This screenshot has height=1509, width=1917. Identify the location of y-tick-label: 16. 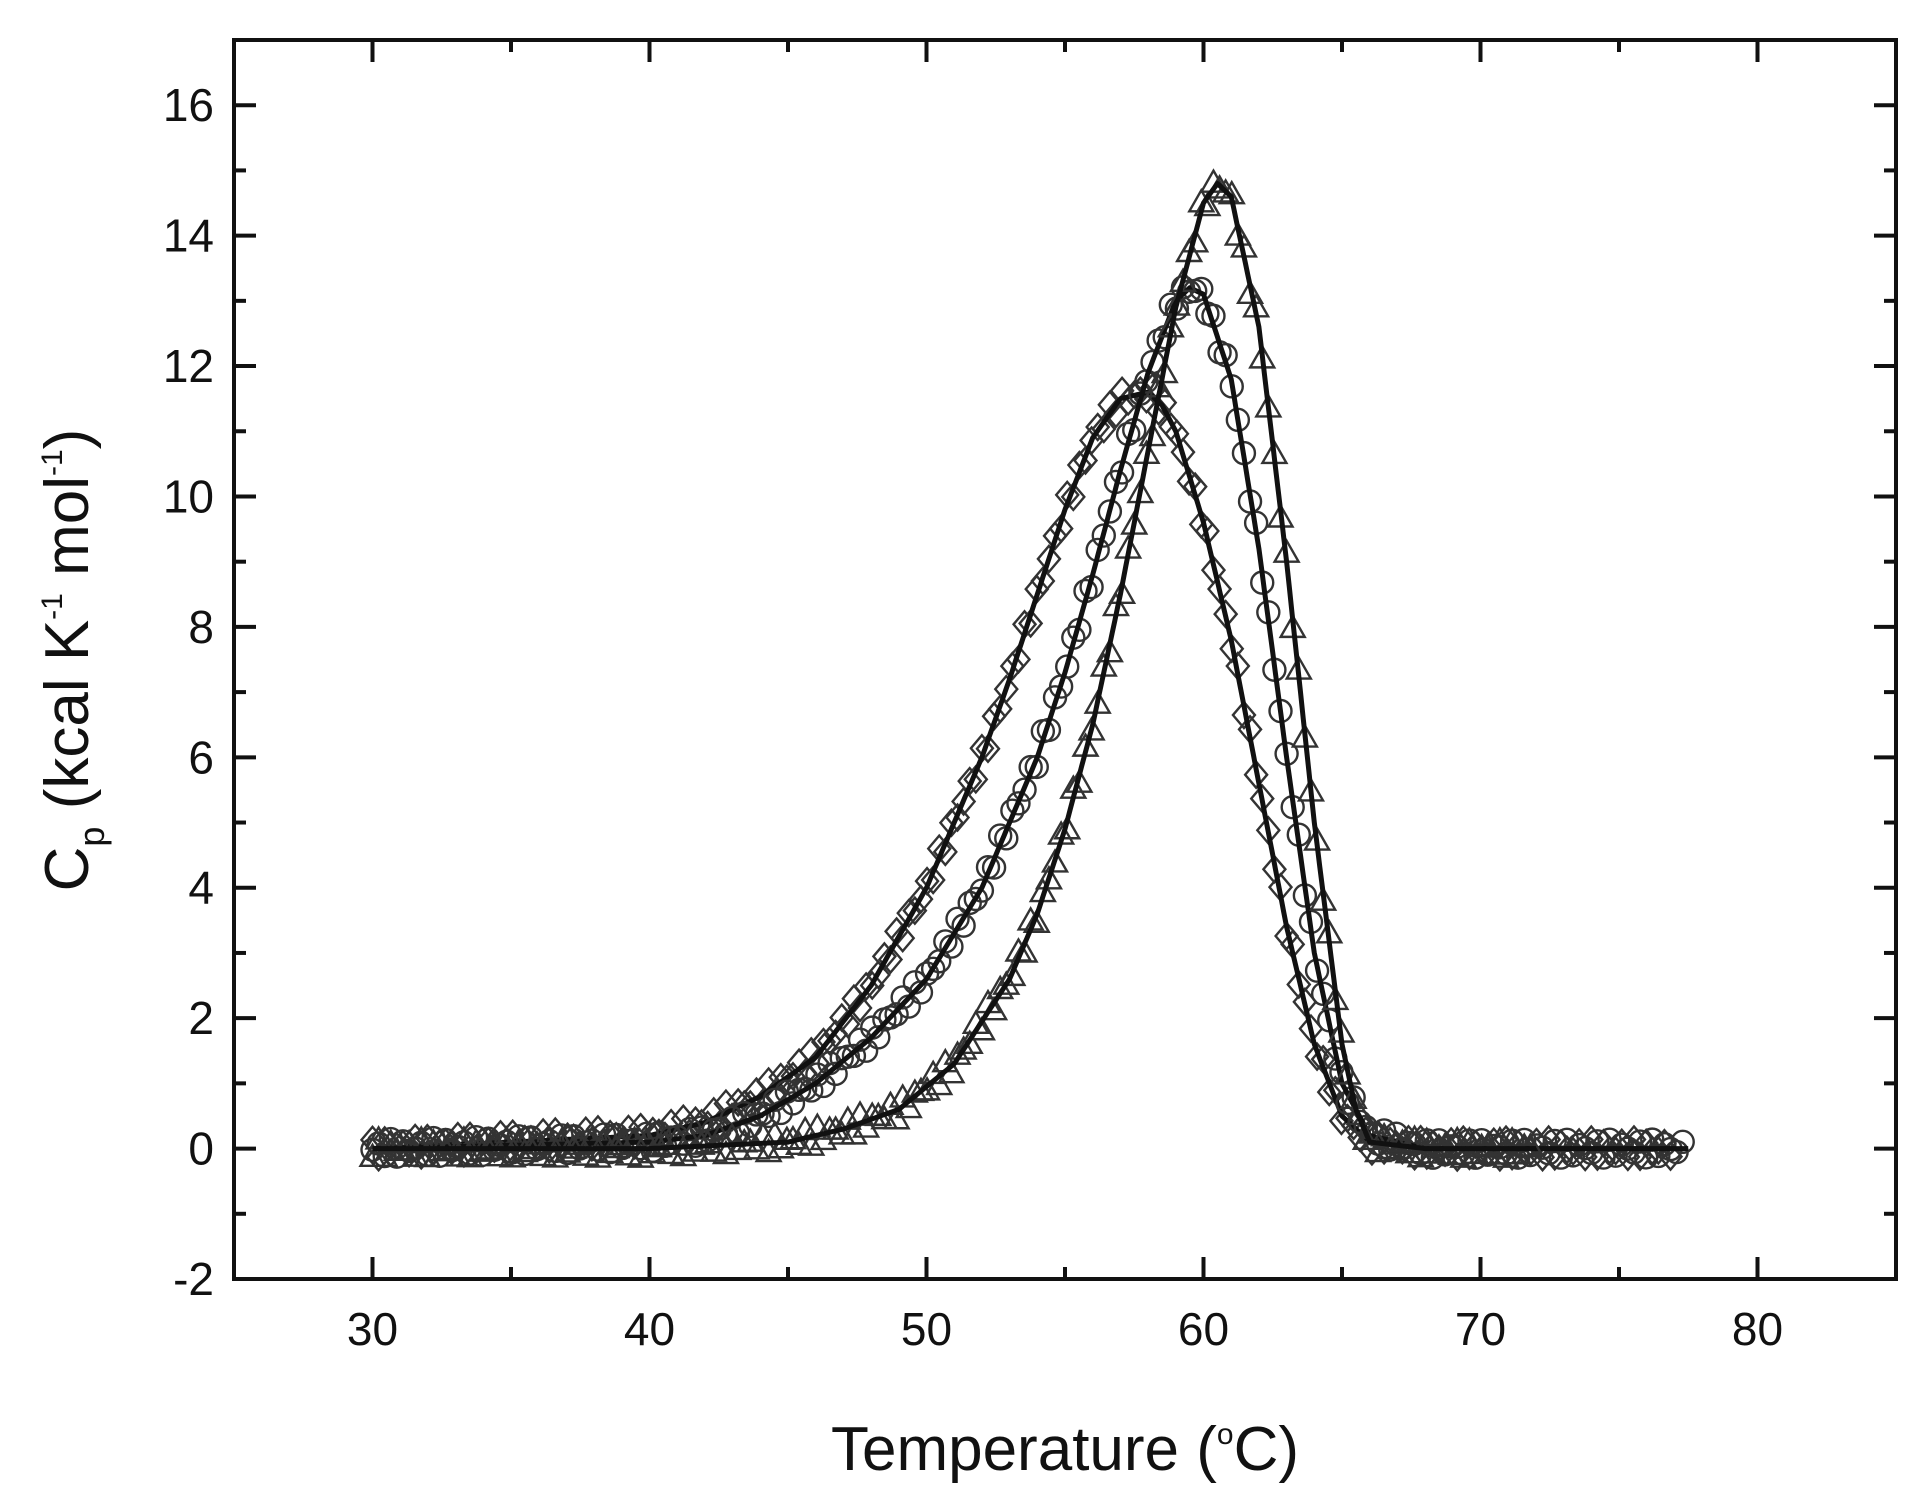
(188, 105).